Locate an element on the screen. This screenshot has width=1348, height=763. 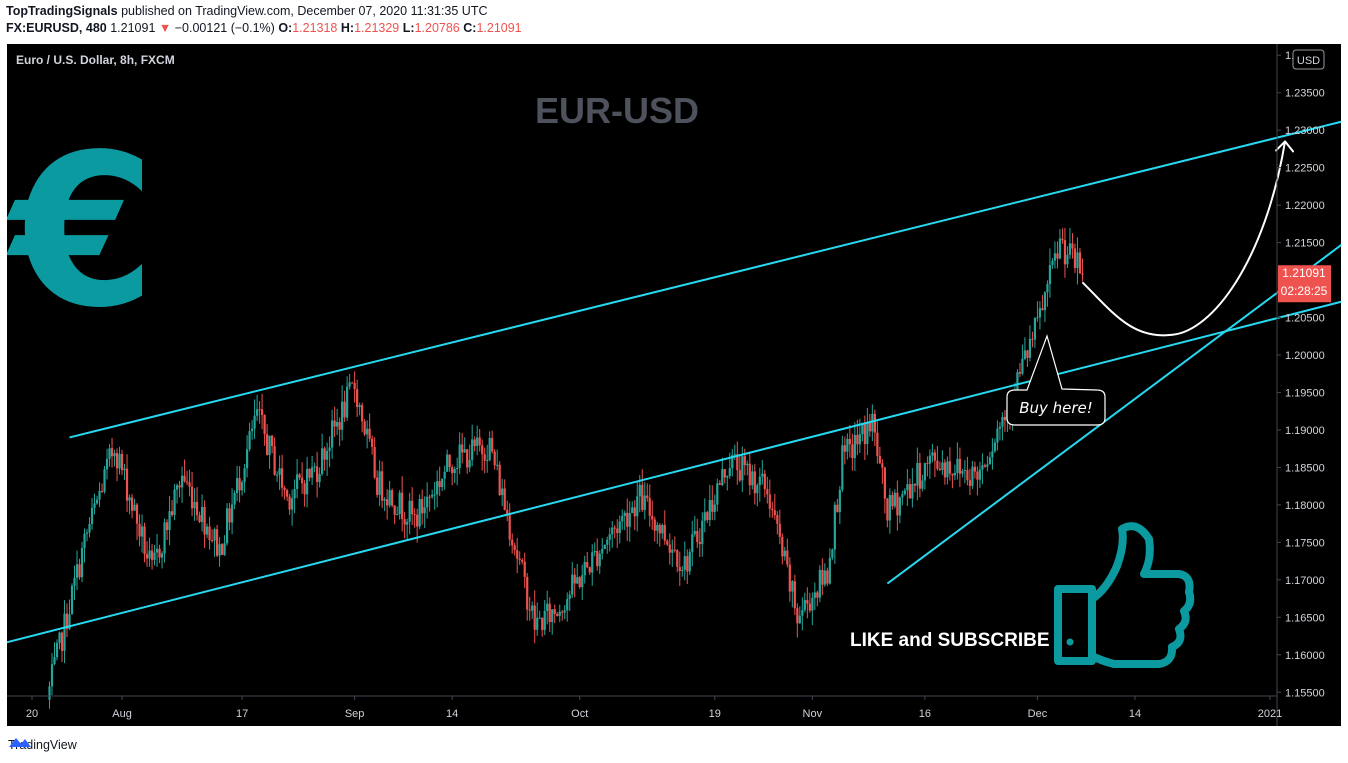
down-arrow-icon: ▼ is located at coordinates (165, 28).